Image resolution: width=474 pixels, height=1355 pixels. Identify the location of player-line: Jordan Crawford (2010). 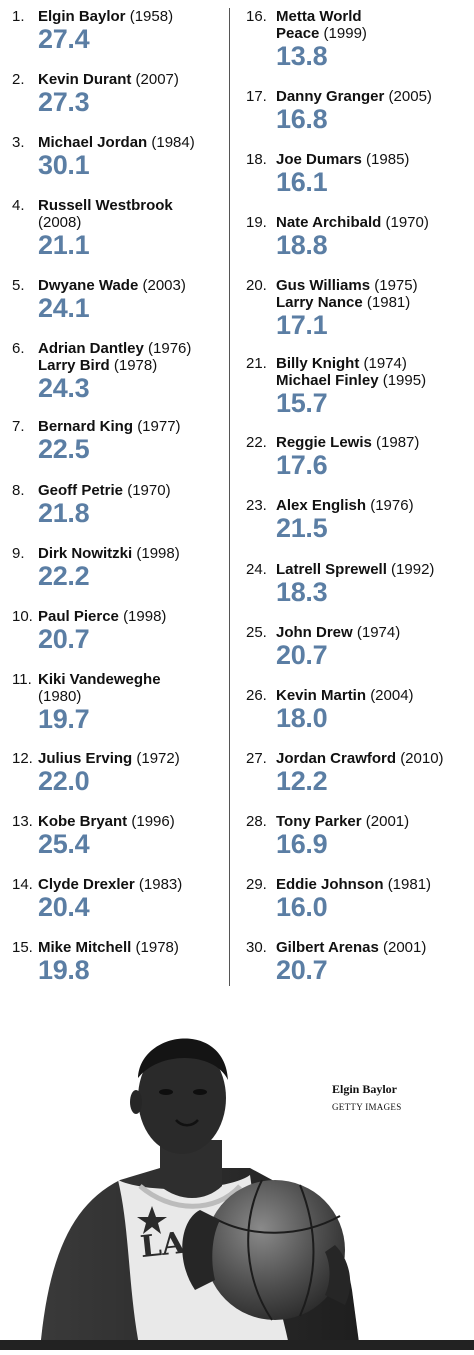
(374, 758).